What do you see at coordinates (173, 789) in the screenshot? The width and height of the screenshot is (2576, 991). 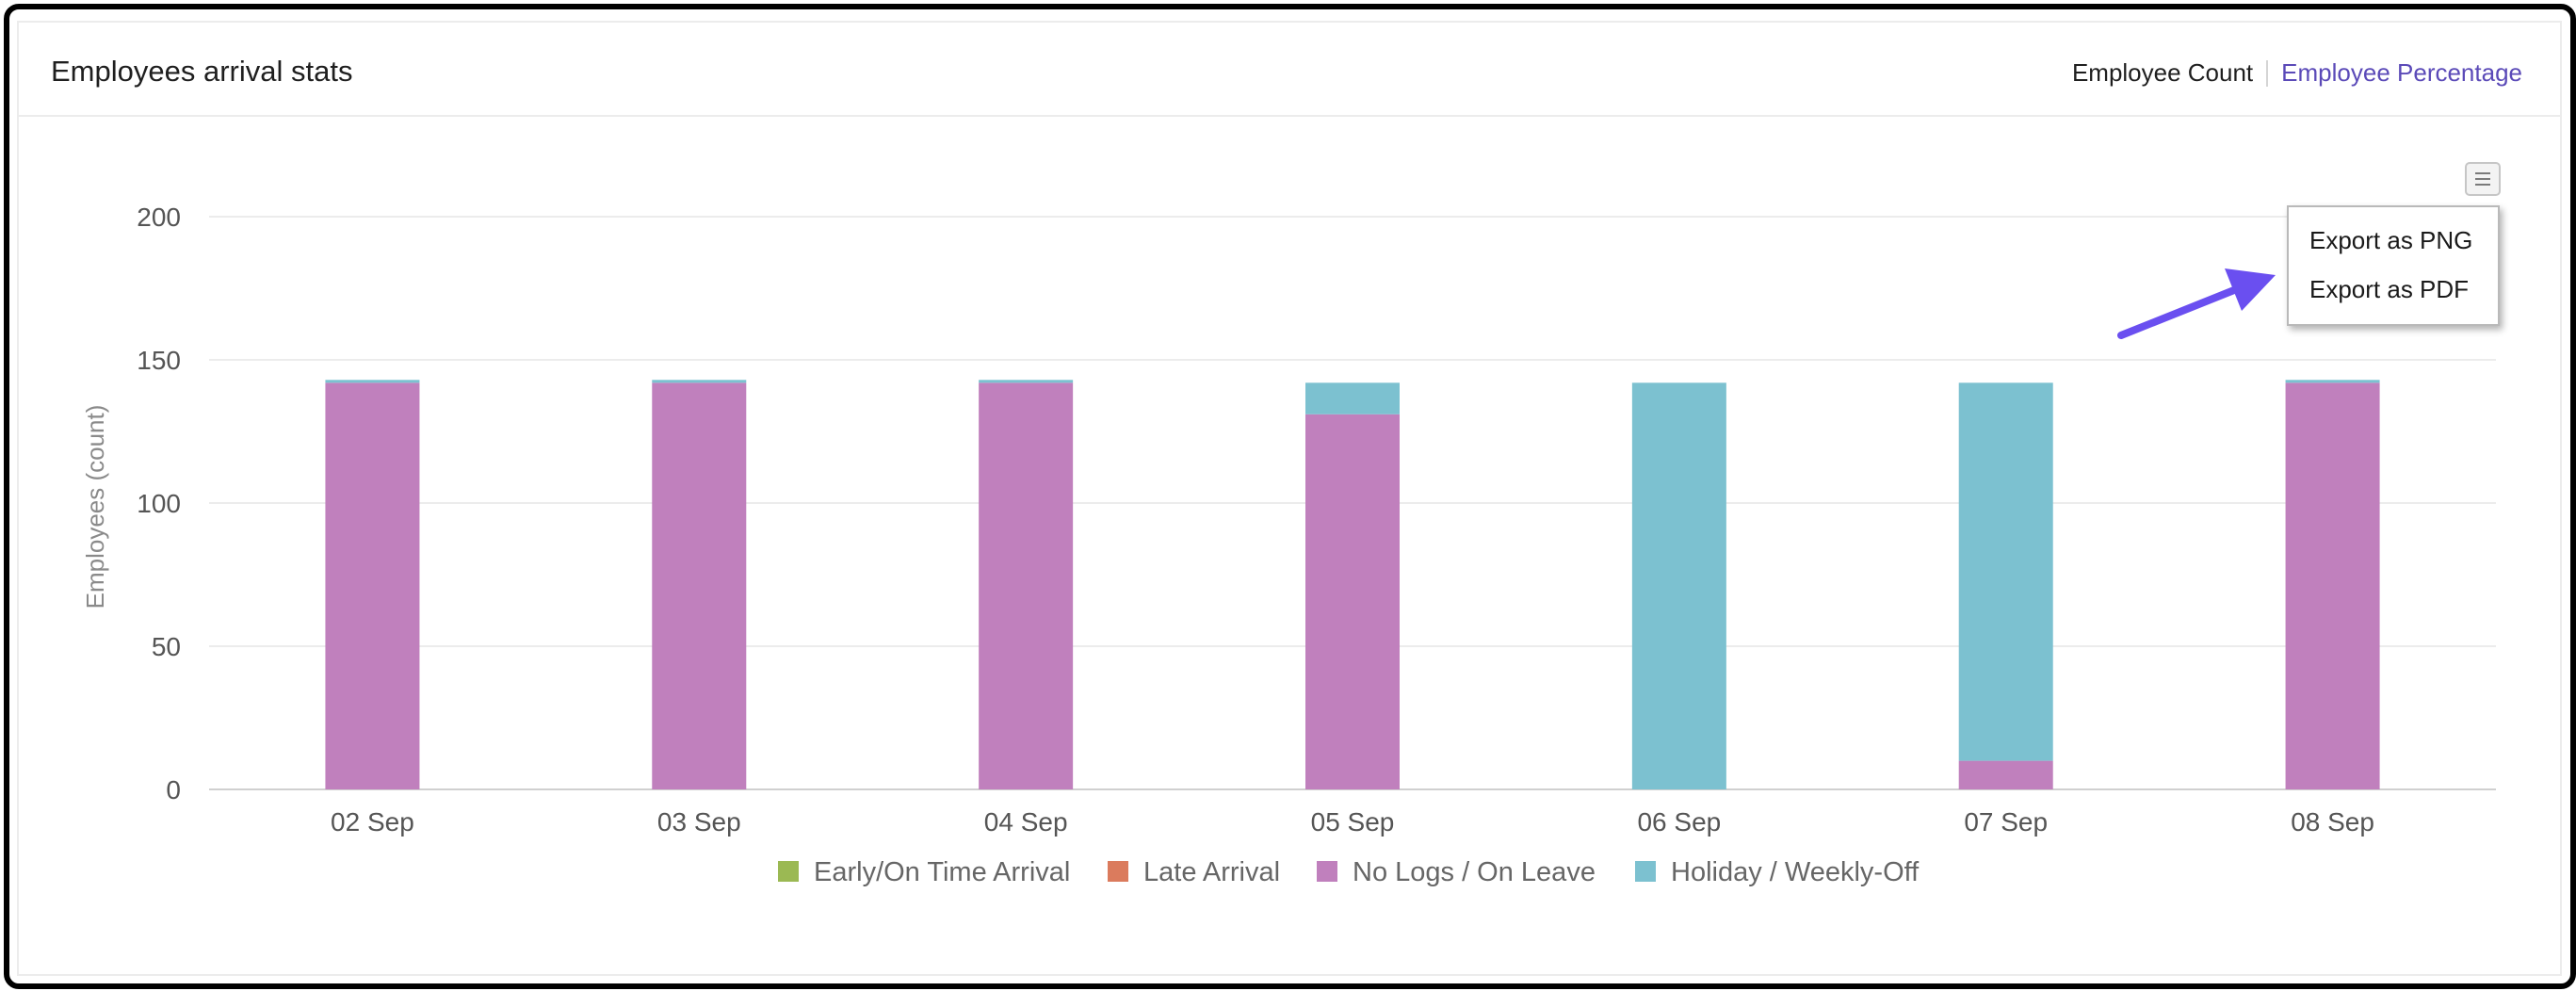 I see `y-tick-label: 0` at bounding box center [173, 789].